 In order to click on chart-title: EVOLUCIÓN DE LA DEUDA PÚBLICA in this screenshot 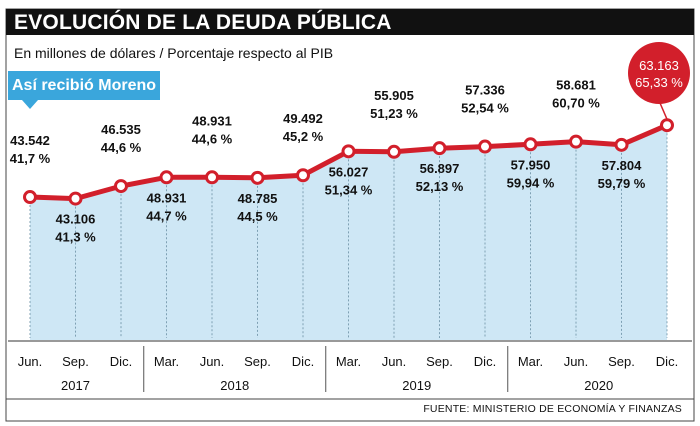, I will do `click(203, 22)`.